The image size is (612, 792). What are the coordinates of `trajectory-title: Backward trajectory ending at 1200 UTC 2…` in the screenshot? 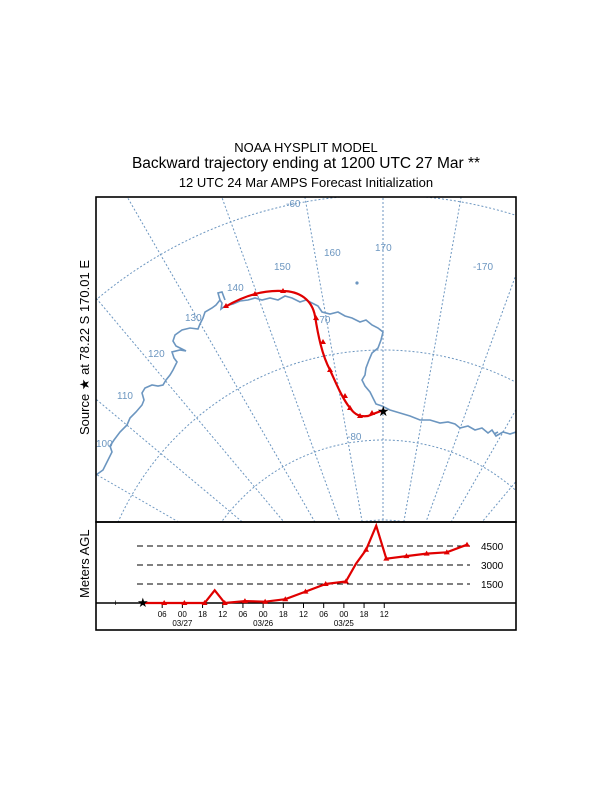 It's located at (306, 163).